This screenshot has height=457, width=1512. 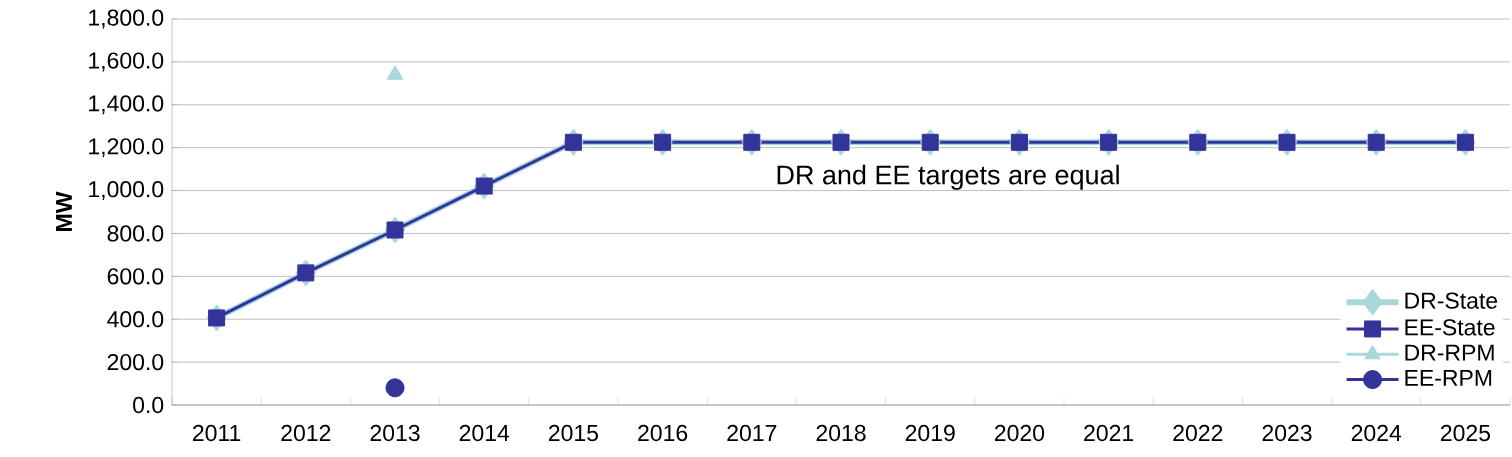 I want to click on x-tick-label: 2021, so click(x=1109, y=433).